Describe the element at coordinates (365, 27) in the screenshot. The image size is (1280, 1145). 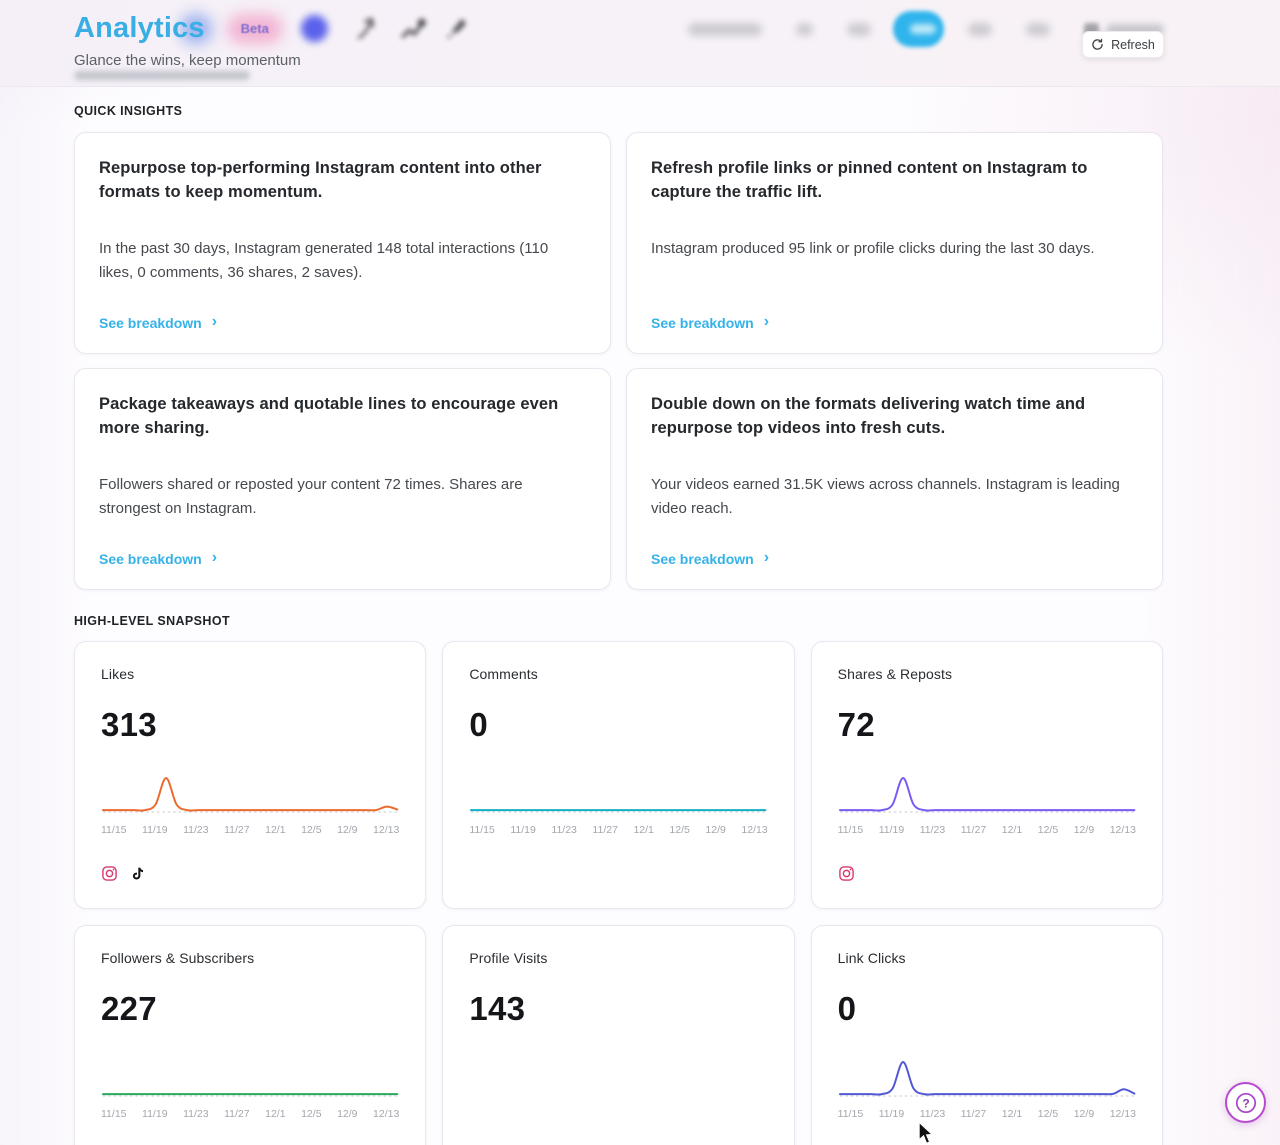
I see `arrow-doodle-icon` at that location.